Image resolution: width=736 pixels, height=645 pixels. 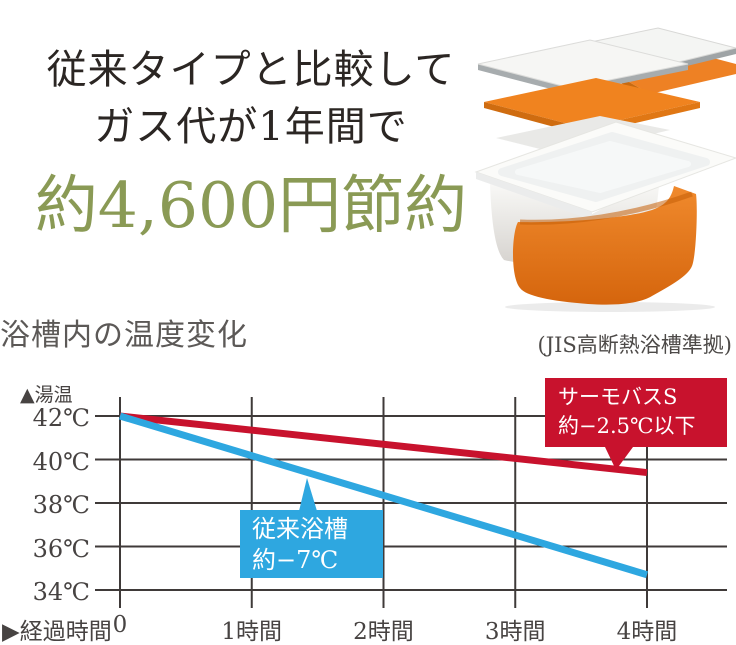 I want to click on y-tick-label: 36℃, so click(x=61, y=548).